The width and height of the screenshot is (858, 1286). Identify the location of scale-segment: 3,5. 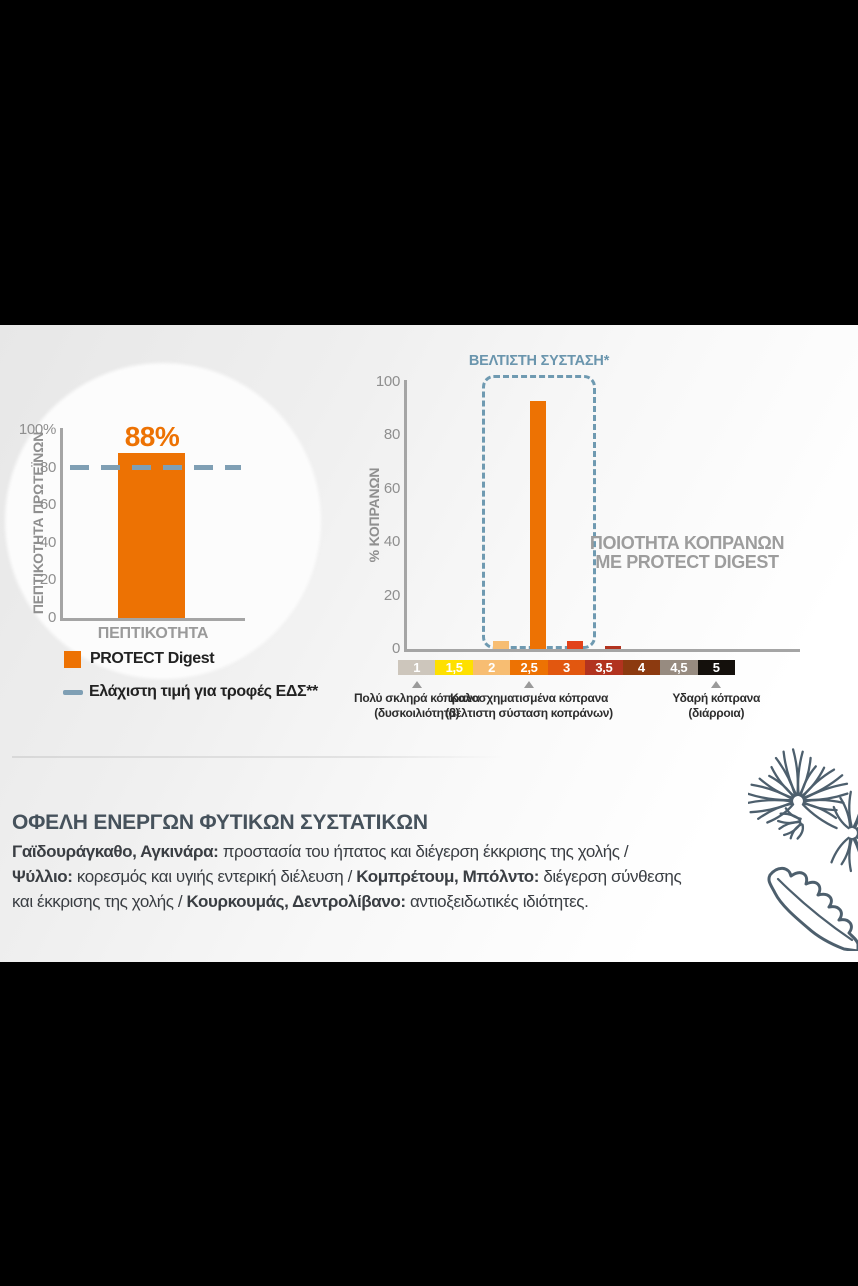
(604, 667).